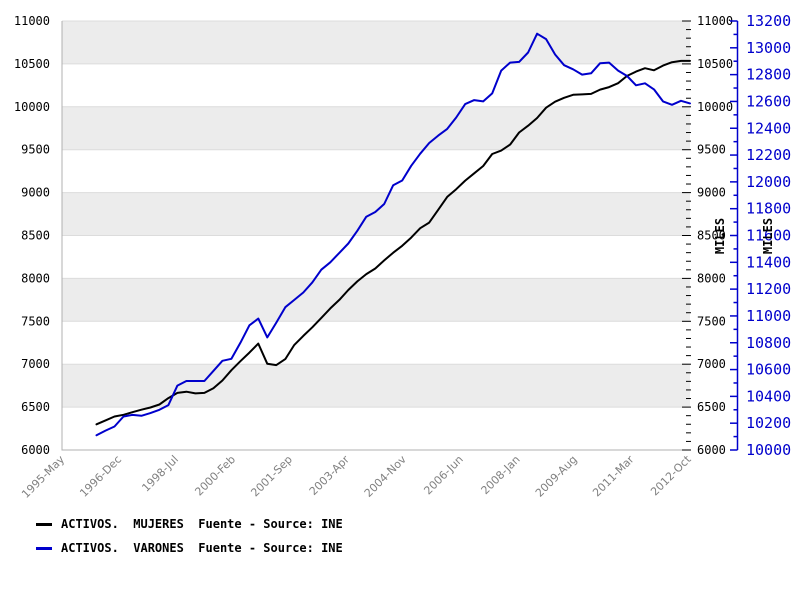 This screenshot has width=800, height=600. What do you see at coordinates (32, 107) in the screenshot?
I see `left-tick-label: 10000` at bounding box center [32, 107].